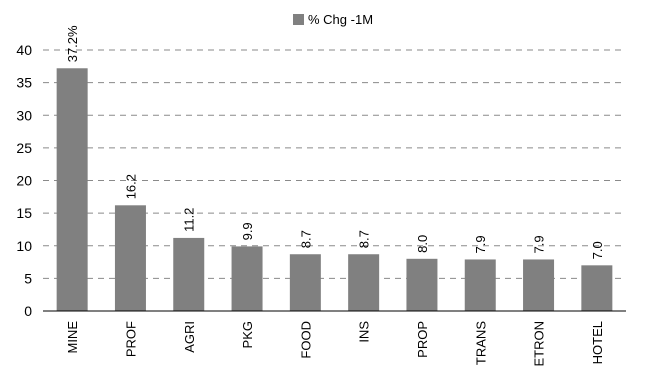 Image resolution: width=668 pixels, height=369 pixels. I want to click on x-tick-label-pkg: PKG, so click(247, 334).